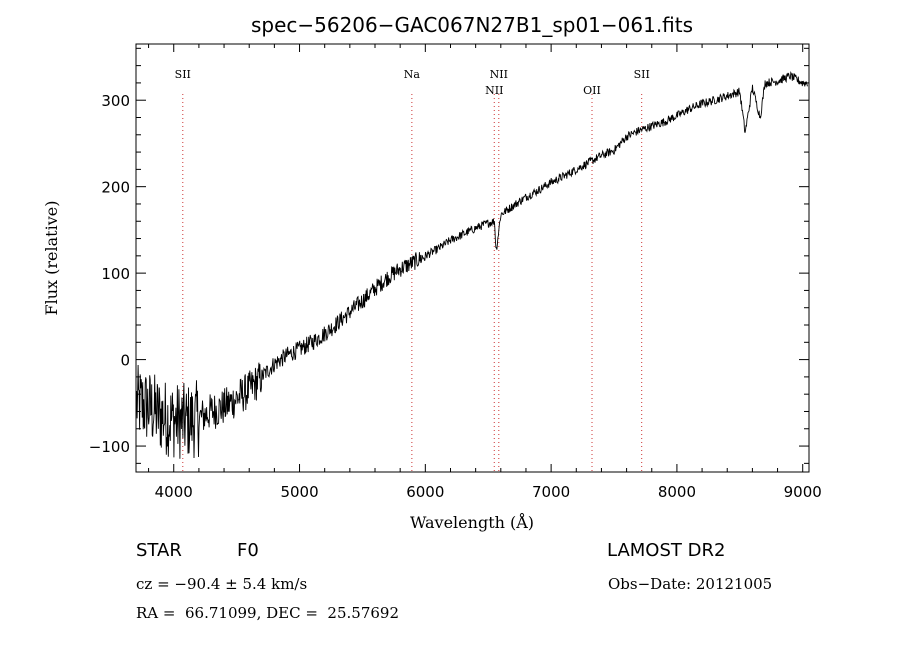 This screenshot has height=650, width=900. Describe the element at coordinates (115, 101) in the screenshot. I see `y-tick-label: 300` at that location.